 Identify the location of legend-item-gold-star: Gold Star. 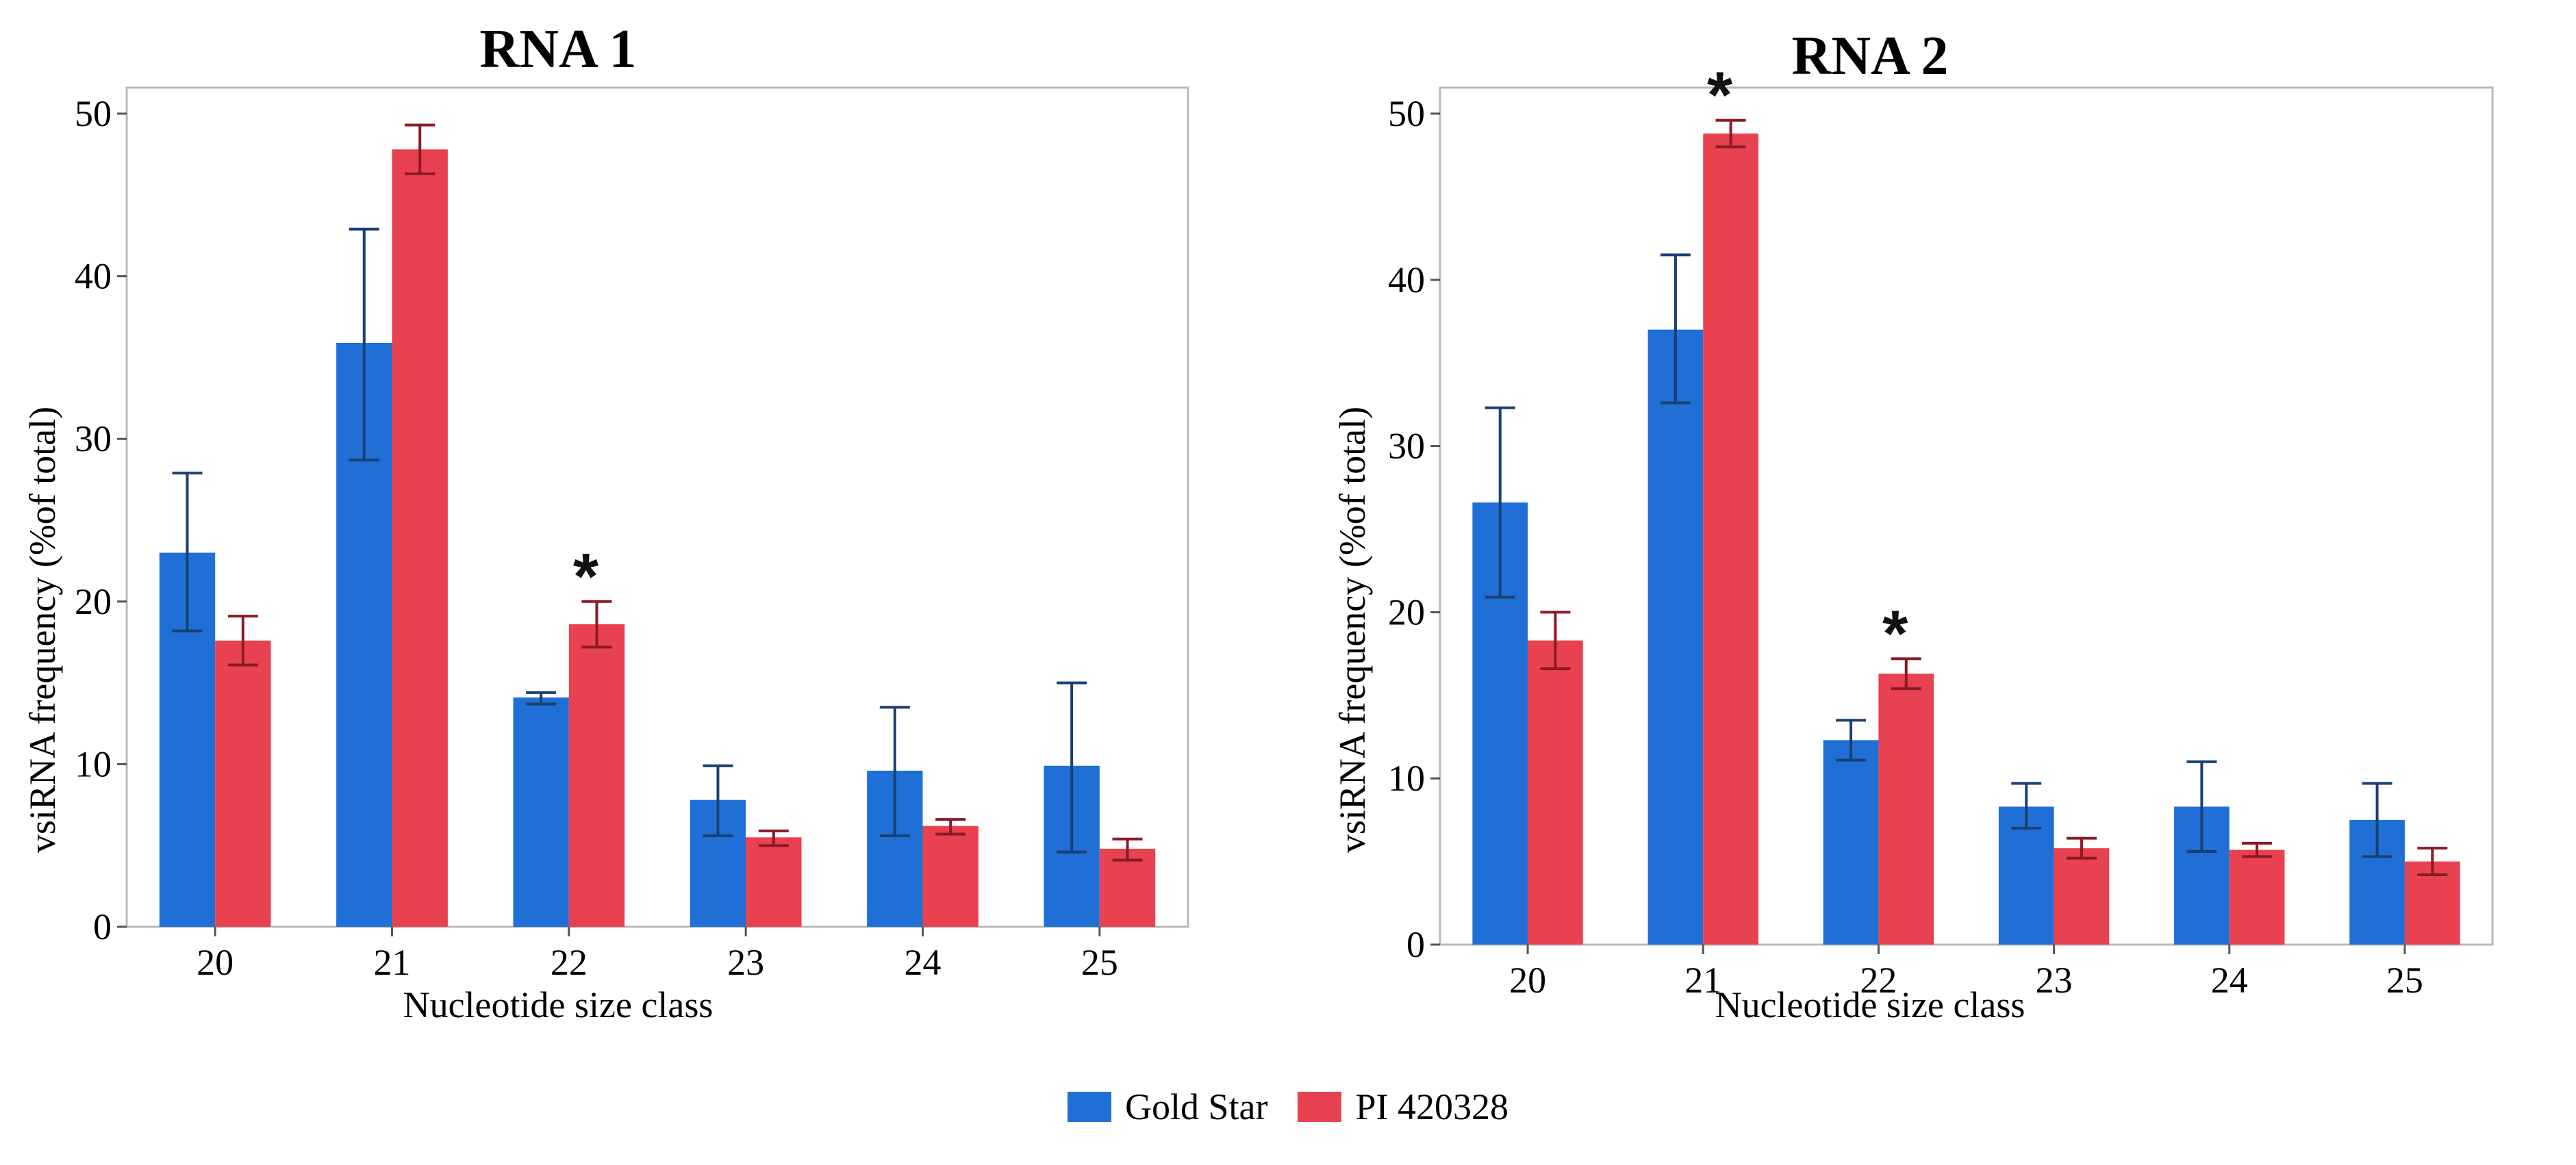
(1167, 1107).